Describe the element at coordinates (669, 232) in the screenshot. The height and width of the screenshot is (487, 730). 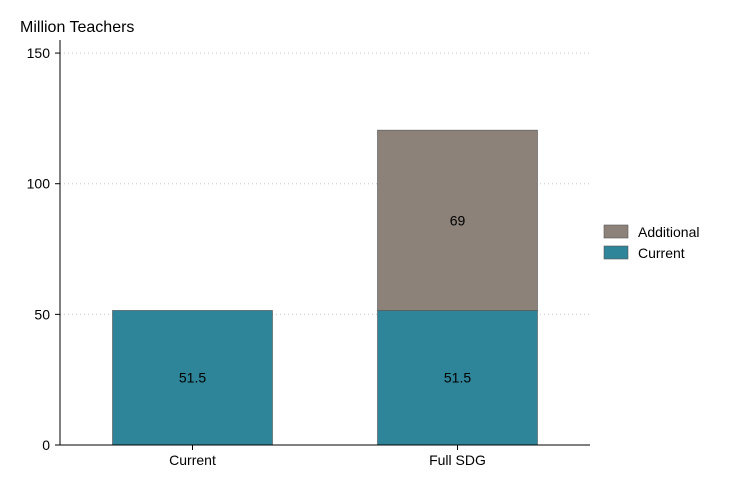
I see `legend-label: Additional` at that location.